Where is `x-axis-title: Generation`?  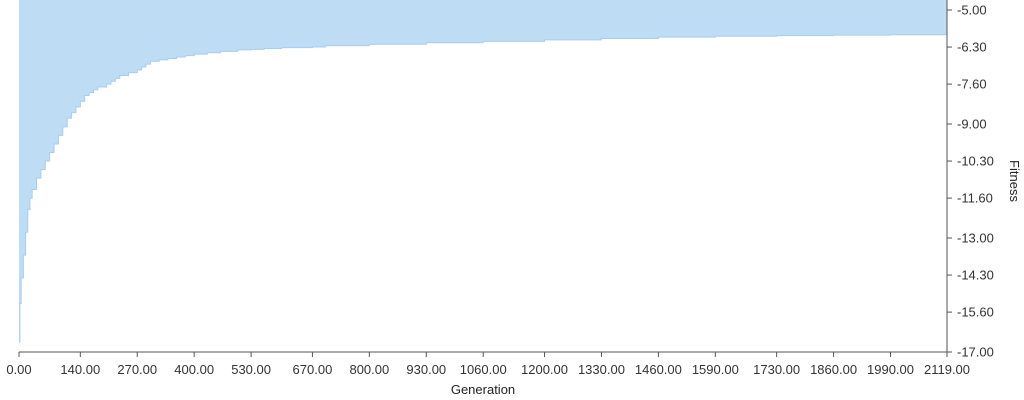
x-axis-title: Generation is located at coordinates (483, 389).